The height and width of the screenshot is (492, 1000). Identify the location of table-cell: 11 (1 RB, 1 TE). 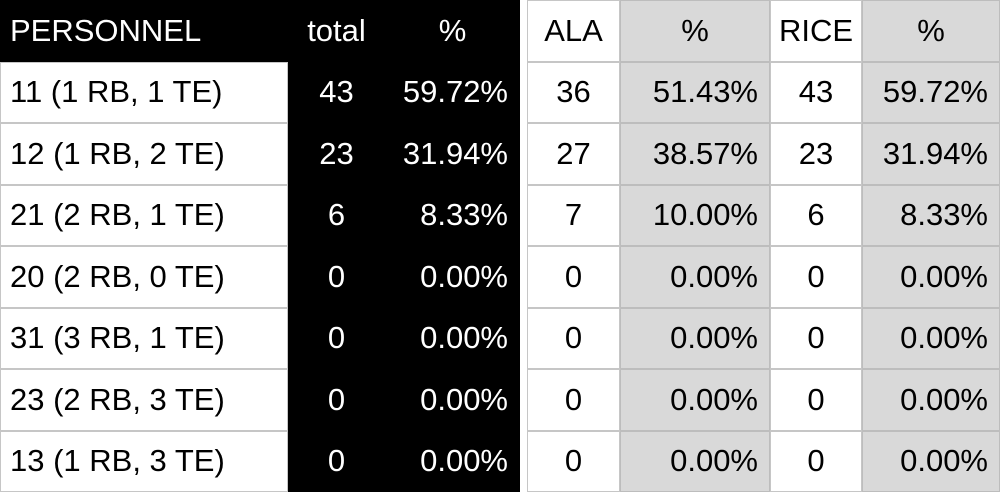
(144, 92).